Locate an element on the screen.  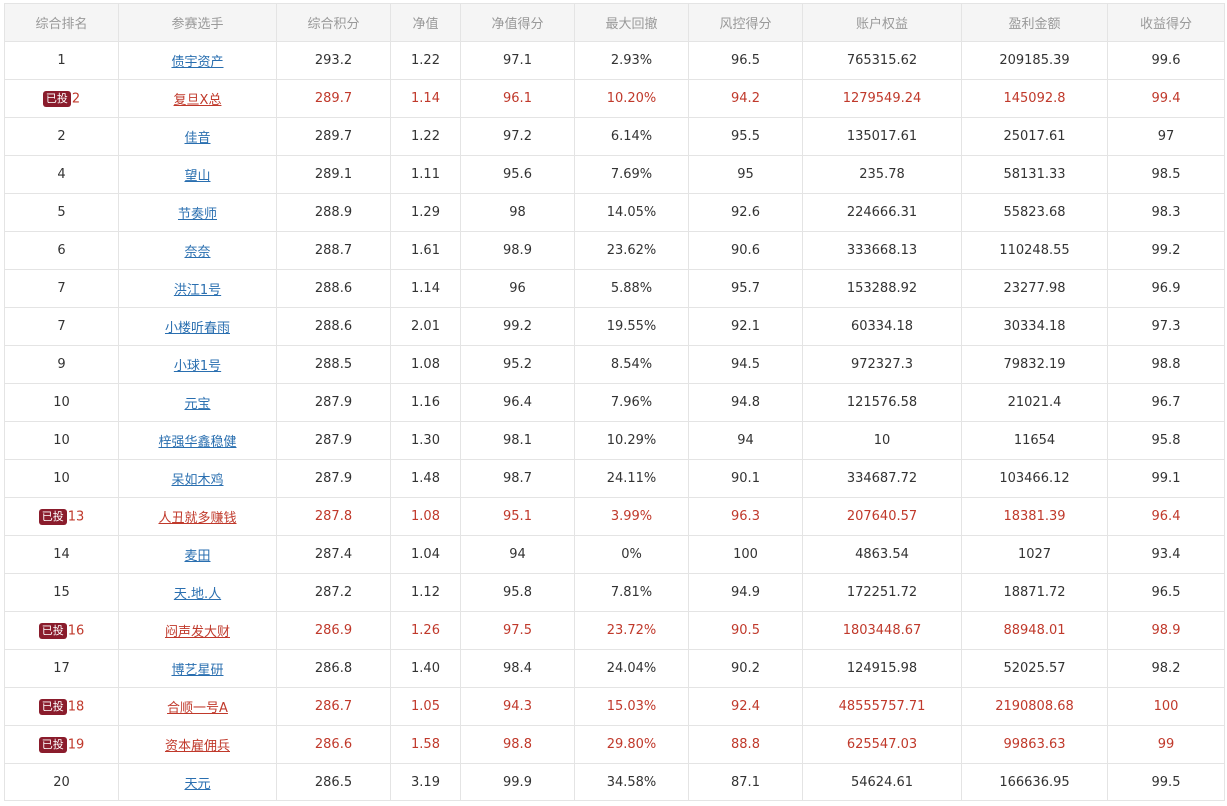
return-score-cell: 97 is located at coordinates (1166, 136).